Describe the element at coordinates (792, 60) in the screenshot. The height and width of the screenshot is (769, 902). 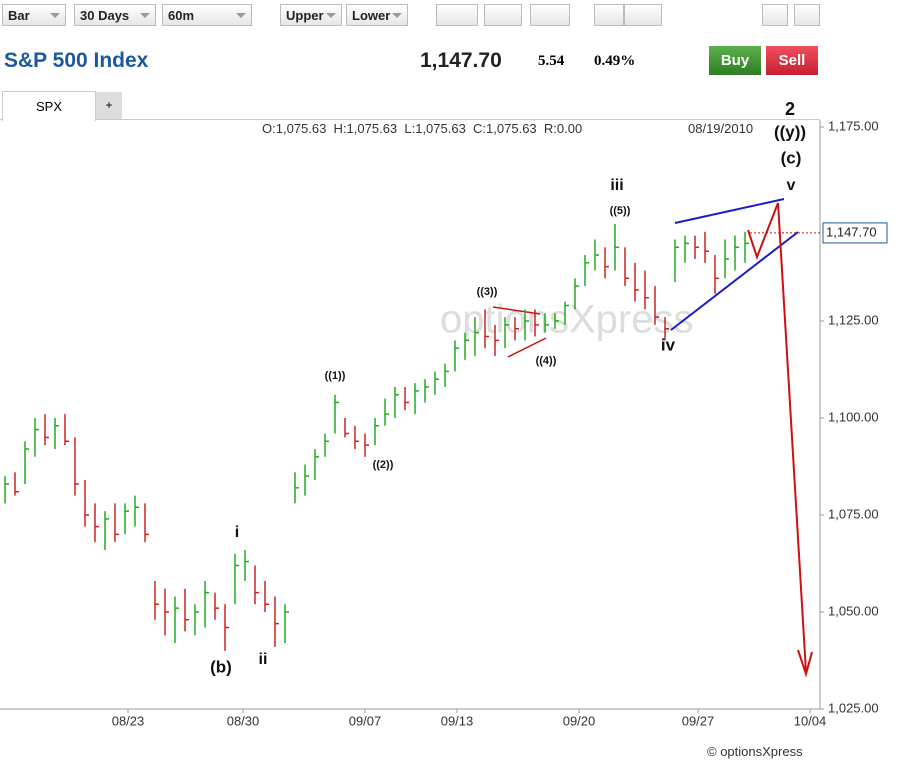
I see `sell-button: Sell` at that location.